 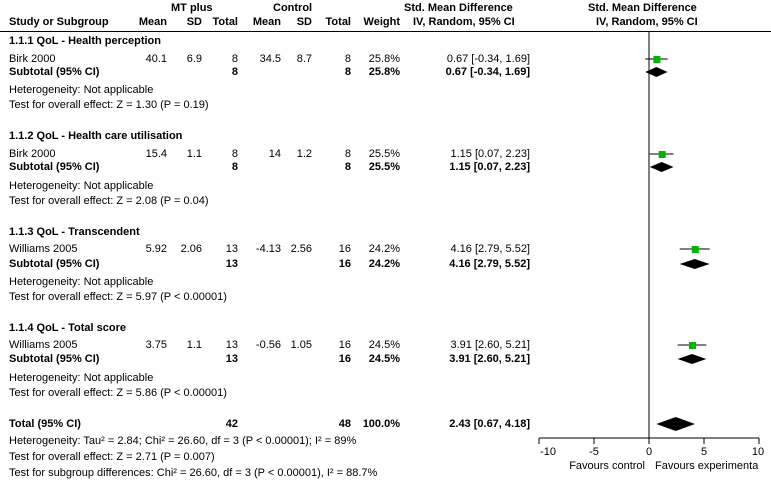 What do you see at coordinates (43, 249) in the screenshot?
I see `study-name: Williams 2005` at bounding box center [43, 249].